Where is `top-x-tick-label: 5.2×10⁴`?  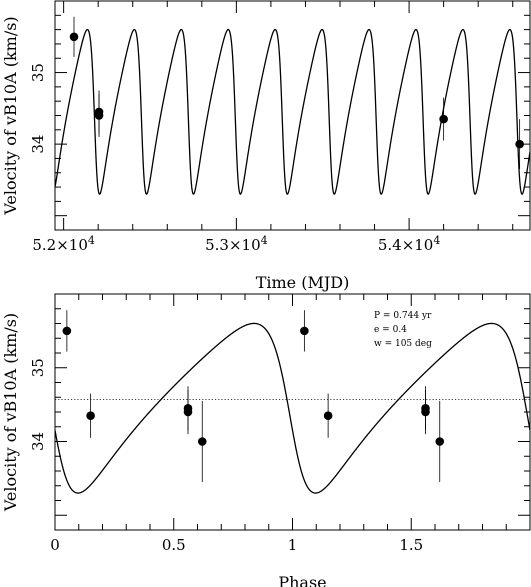 top-x-tick-label: 5.2×10⁴ is located at coordinates (63, 244).